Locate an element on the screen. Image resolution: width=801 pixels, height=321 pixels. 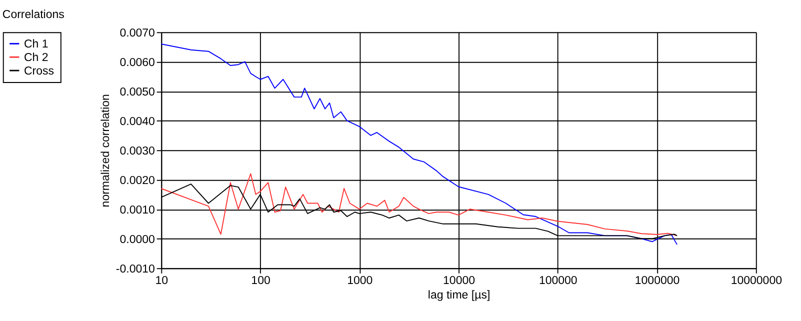
legend-label: Ch 1 is located at coordinates (36, 44).